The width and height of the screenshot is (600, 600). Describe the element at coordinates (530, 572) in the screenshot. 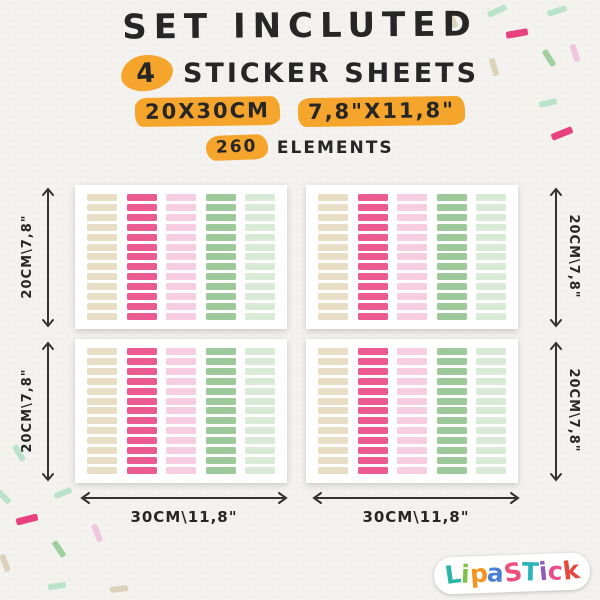

I see `logo-letter: T` at that location.